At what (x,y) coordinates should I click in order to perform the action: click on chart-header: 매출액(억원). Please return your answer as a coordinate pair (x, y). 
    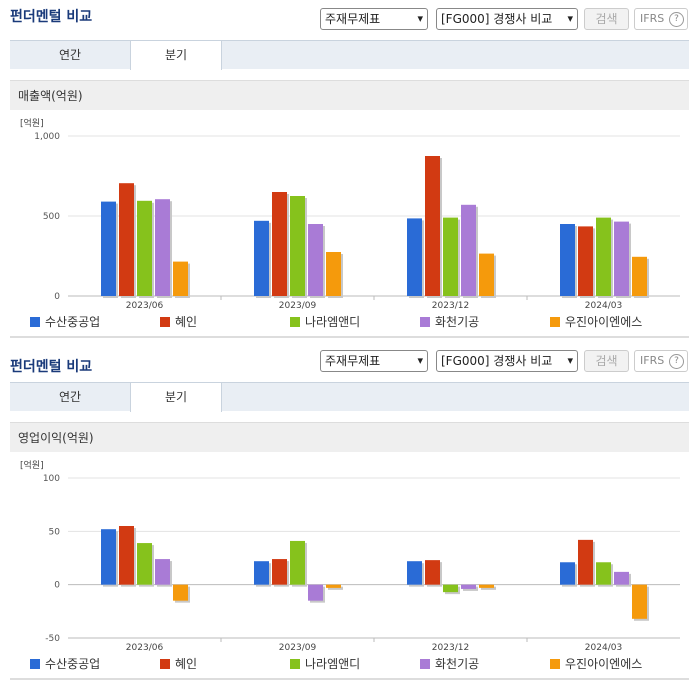
    Looking at the image, I should click on (349, 95).